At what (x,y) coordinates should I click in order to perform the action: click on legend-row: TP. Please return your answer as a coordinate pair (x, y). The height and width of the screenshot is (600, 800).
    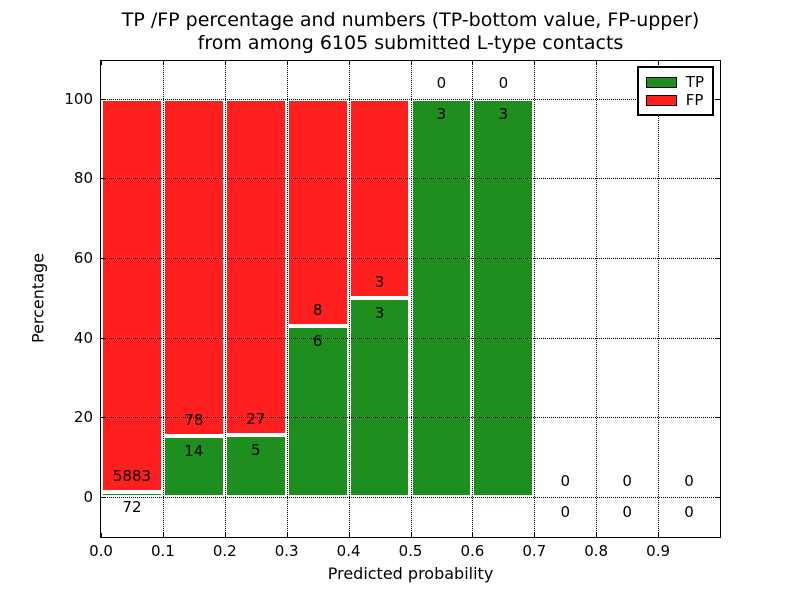
    Looking at the image, I should click on (674, 82).